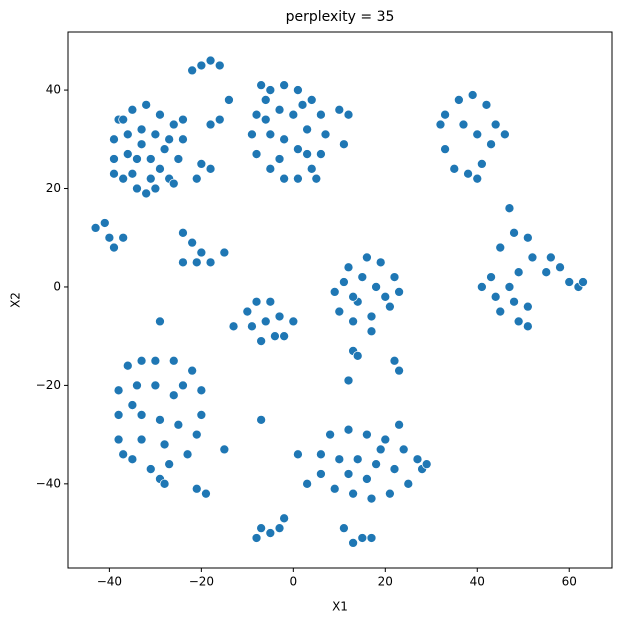 This screenshot has width=620, height=624. Describe the element at coordinates (201, 582) in the screenshot. I see `x-tick-label: −20` at that location.